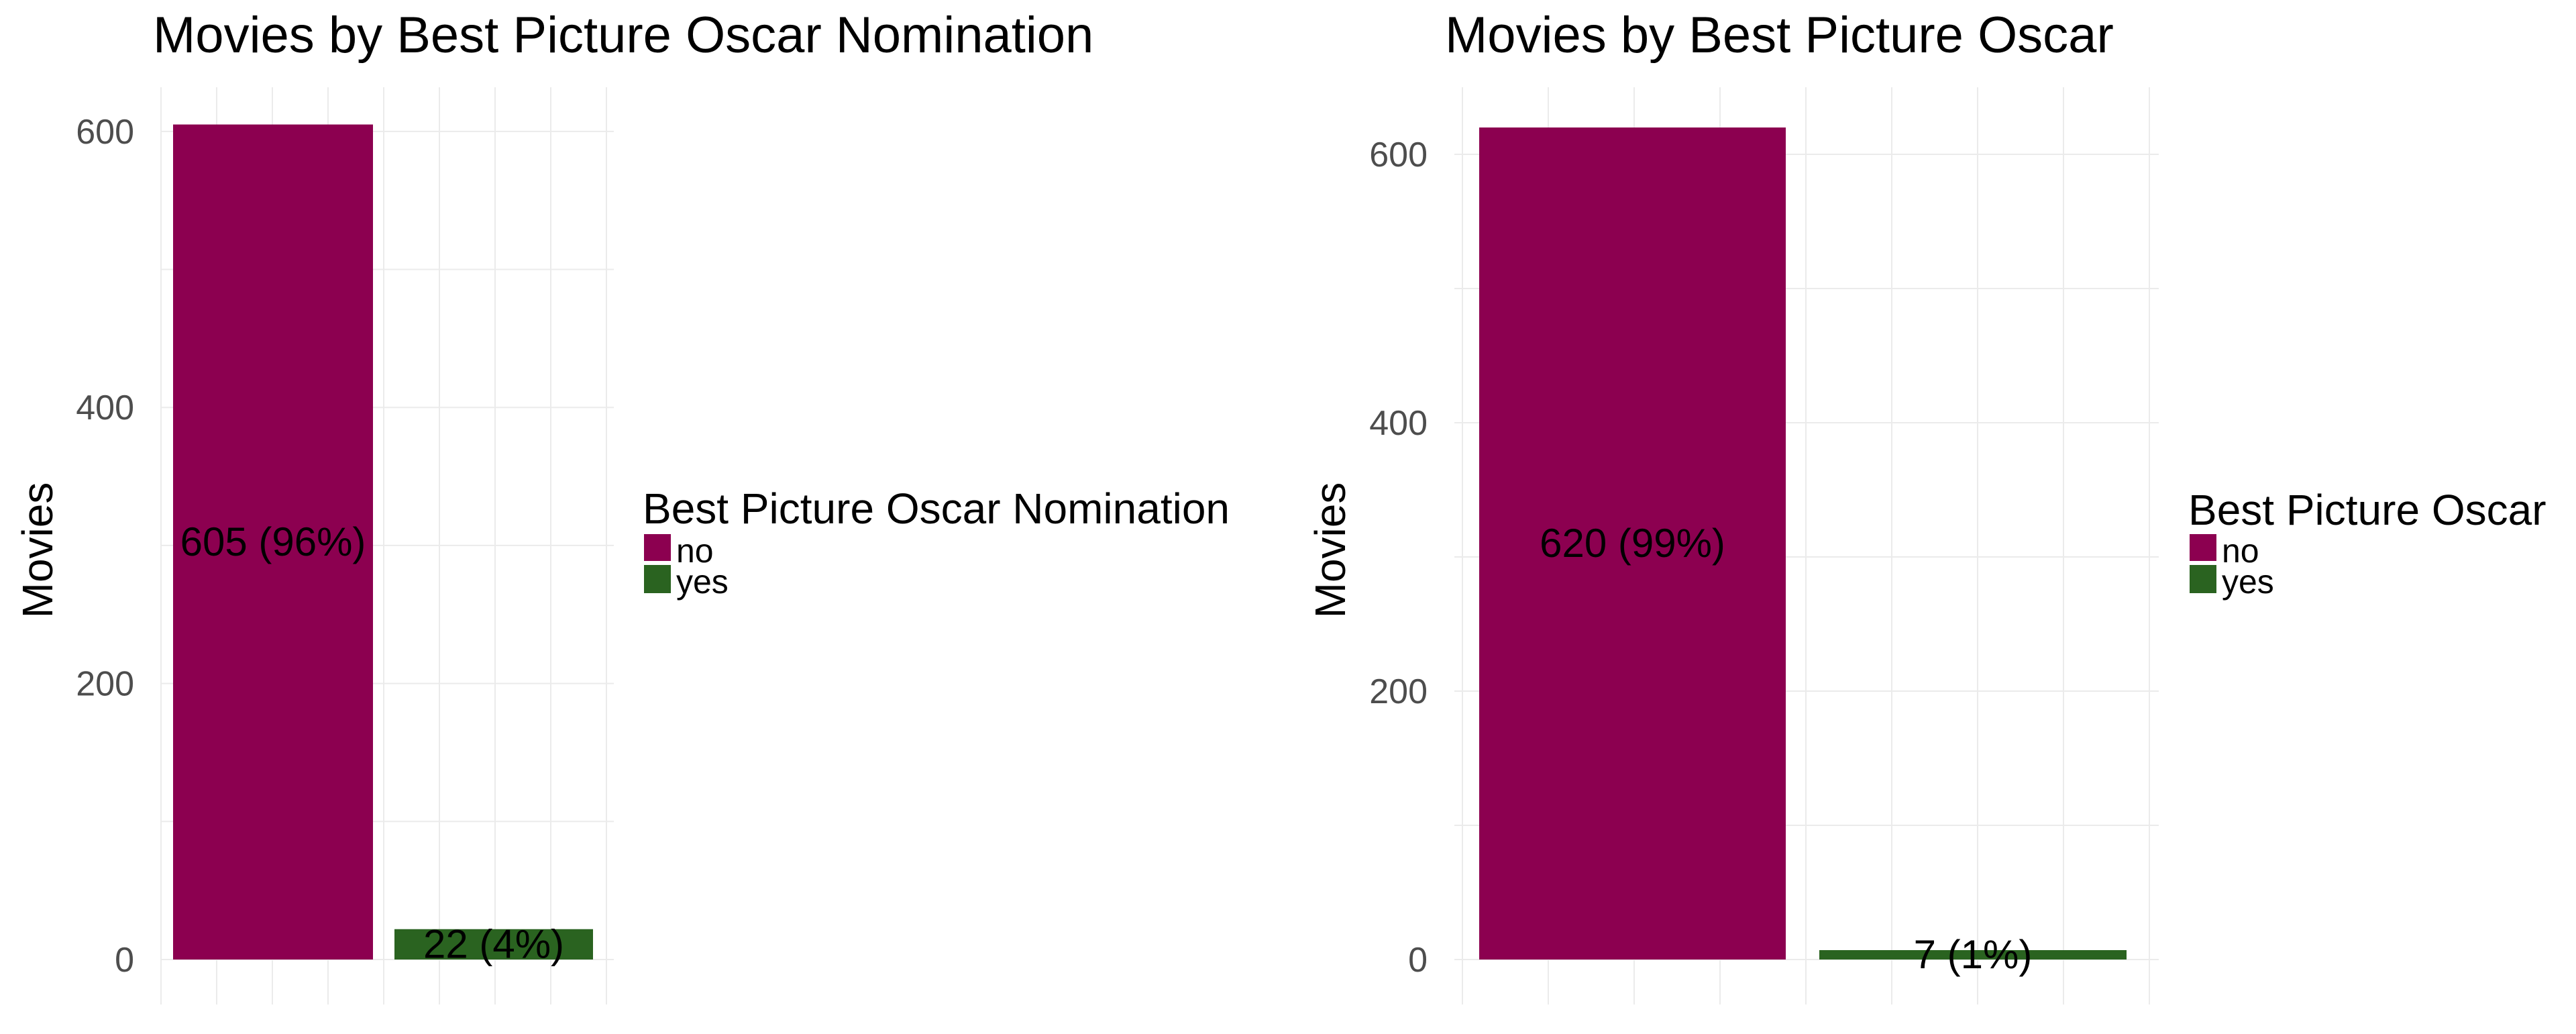 Image resolution: width=2576 pixels, height=1034 pixels. I want to click on data-labels: 605 (96%) 22 (4%), so click(372, 743).